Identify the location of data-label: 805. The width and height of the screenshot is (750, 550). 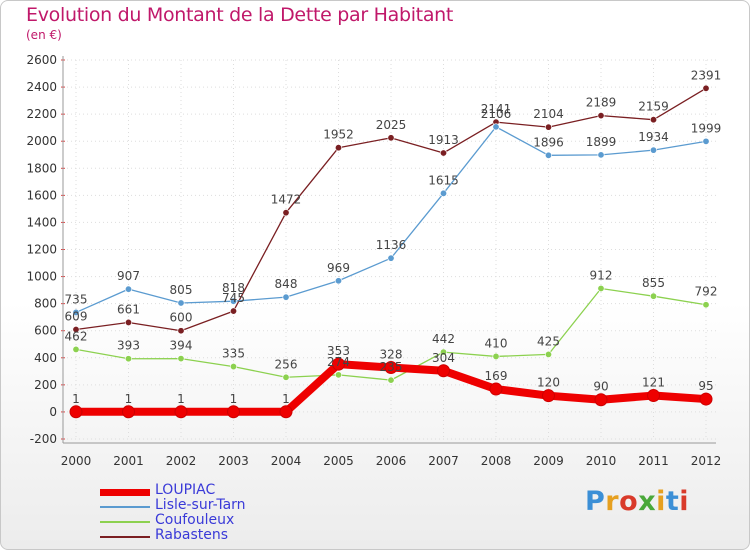
(181, 290).